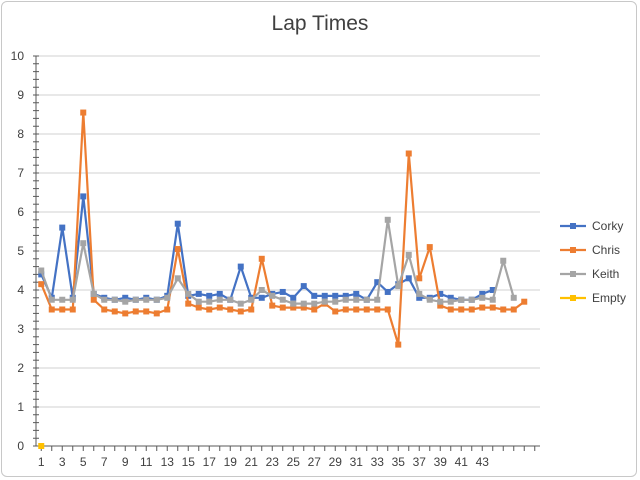  What do you see at coordinates (320, 23) in the screenshot?
I see `chart-title: Lap Times` at bounding box center [320, 23].